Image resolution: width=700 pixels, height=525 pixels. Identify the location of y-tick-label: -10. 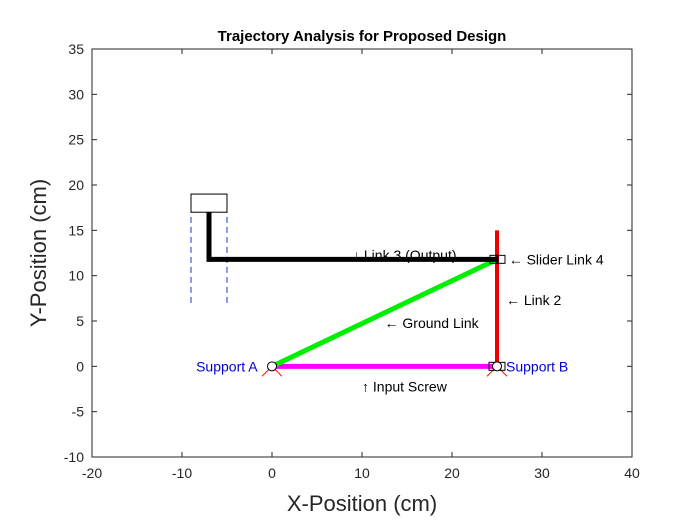
(74, 457).